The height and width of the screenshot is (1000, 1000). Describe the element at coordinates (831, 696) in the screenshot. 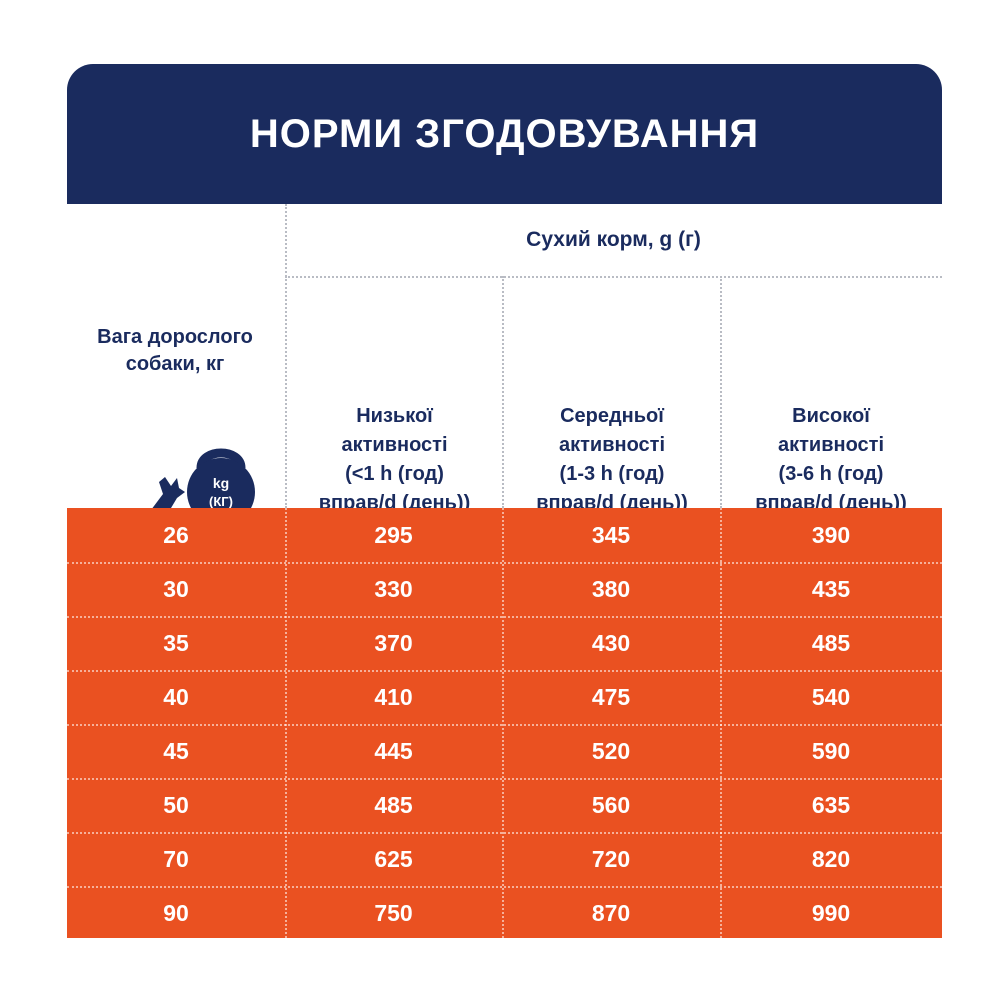

I see `high-activity-cell: 540` at that location.